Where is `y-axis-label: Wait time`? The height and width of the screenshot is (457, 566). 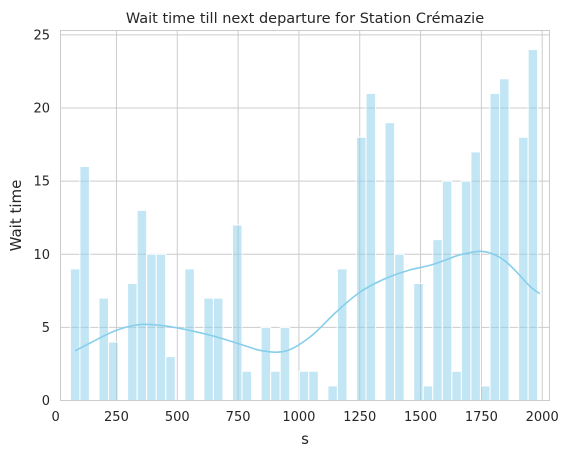
y-axis-label: Wait time is located at coordinates (16, 216).